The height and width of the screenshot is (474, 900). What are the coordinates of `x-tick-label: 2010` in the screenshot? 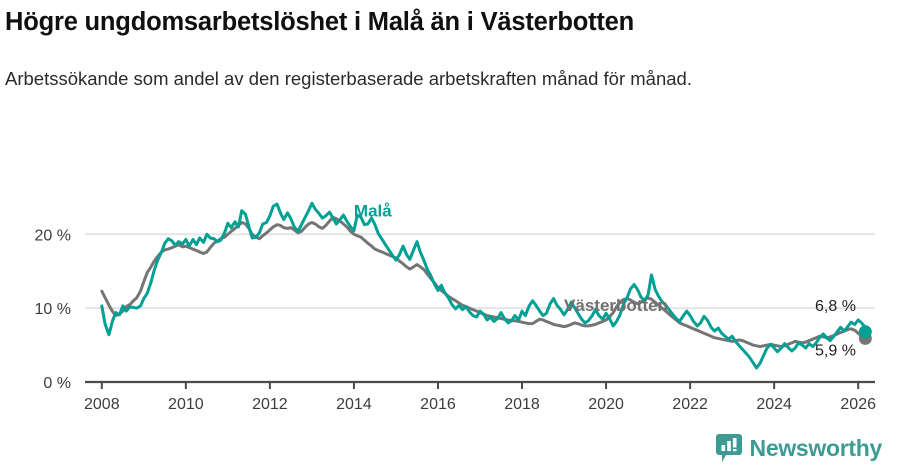 It's located at (186, 404).